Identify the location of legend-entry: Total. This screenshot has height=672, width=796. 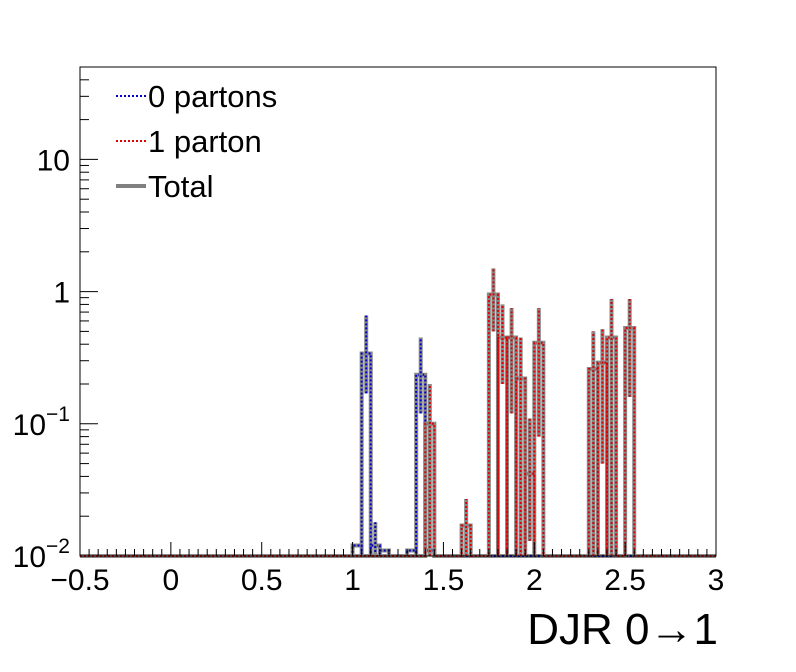
(164, 186).